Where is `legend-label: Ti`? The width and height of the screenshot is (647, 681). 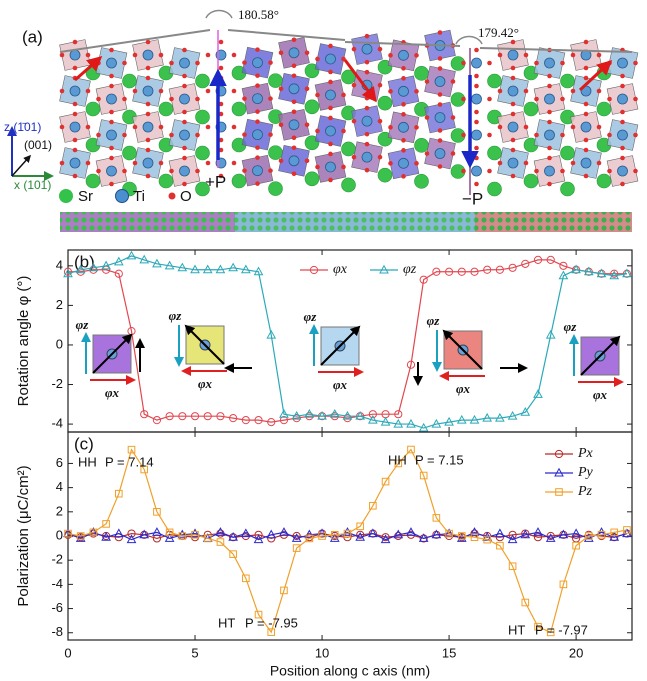 legend-label: Ti is located at coordinates (139, 196).